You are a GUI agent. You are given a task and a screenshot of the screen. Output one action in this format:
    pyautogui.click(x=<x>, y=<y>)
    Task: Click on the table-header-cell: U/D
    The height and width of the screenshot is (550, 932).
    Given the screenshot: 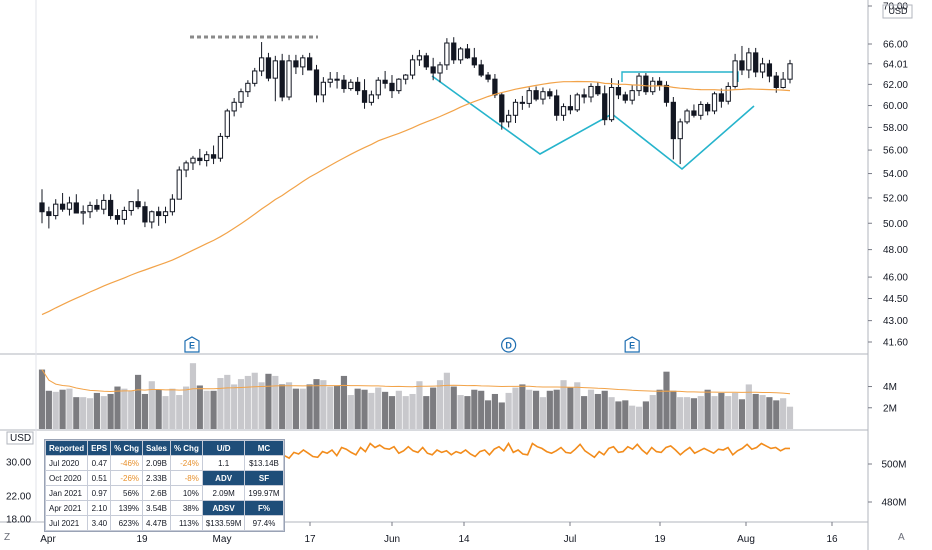 What is the action you would take?
    pyautogui.click(x=223, y=448)
    